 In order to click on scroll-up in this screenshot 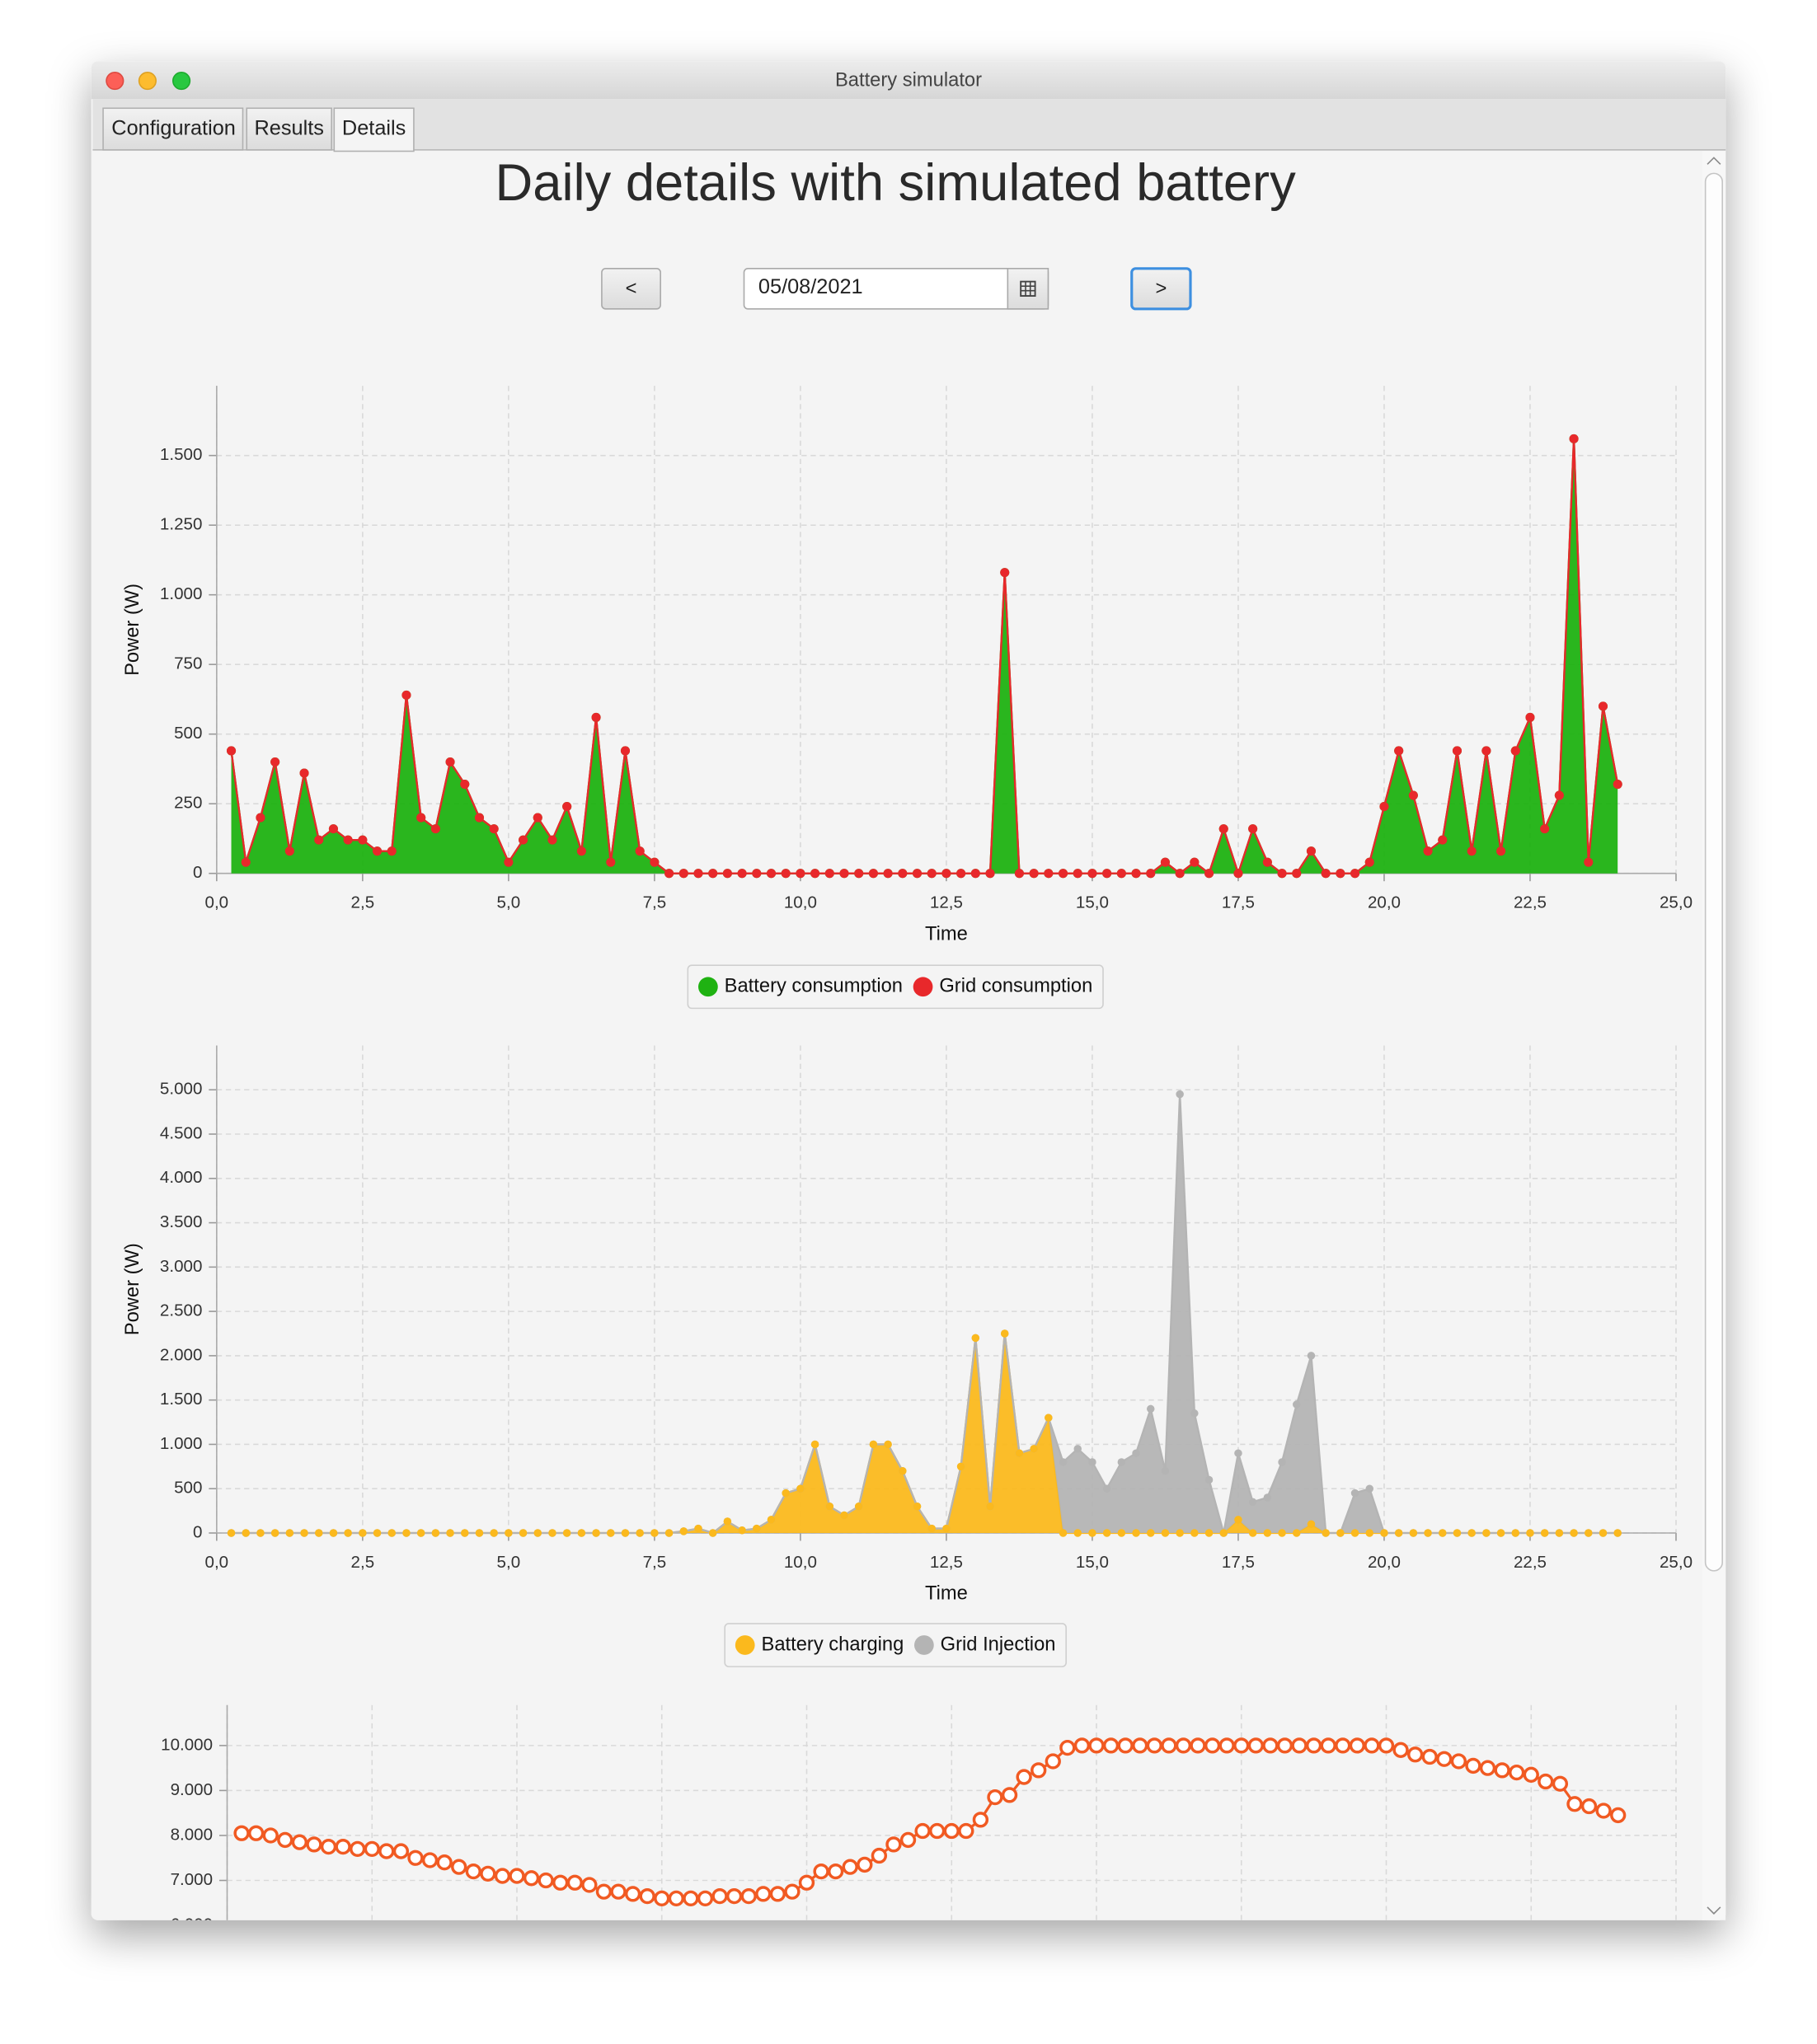, I will do `click(1714, 161)`.